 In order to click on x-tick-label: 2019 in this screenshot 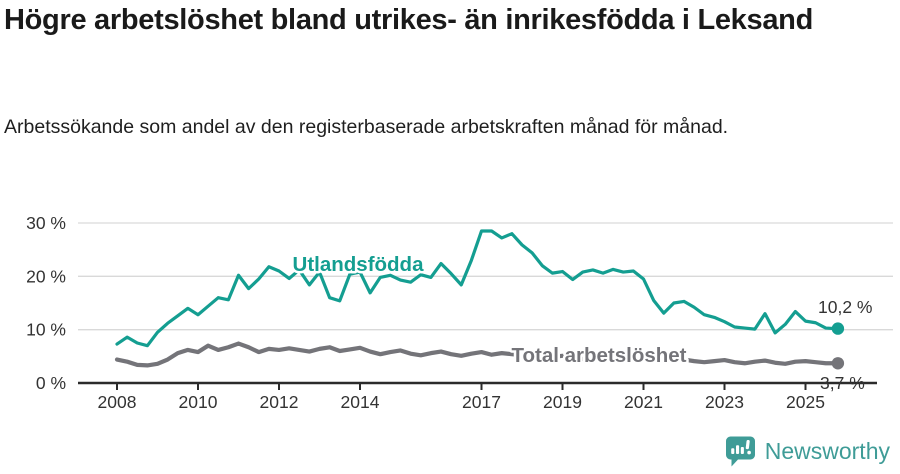, I will do `click(562, 402)`.